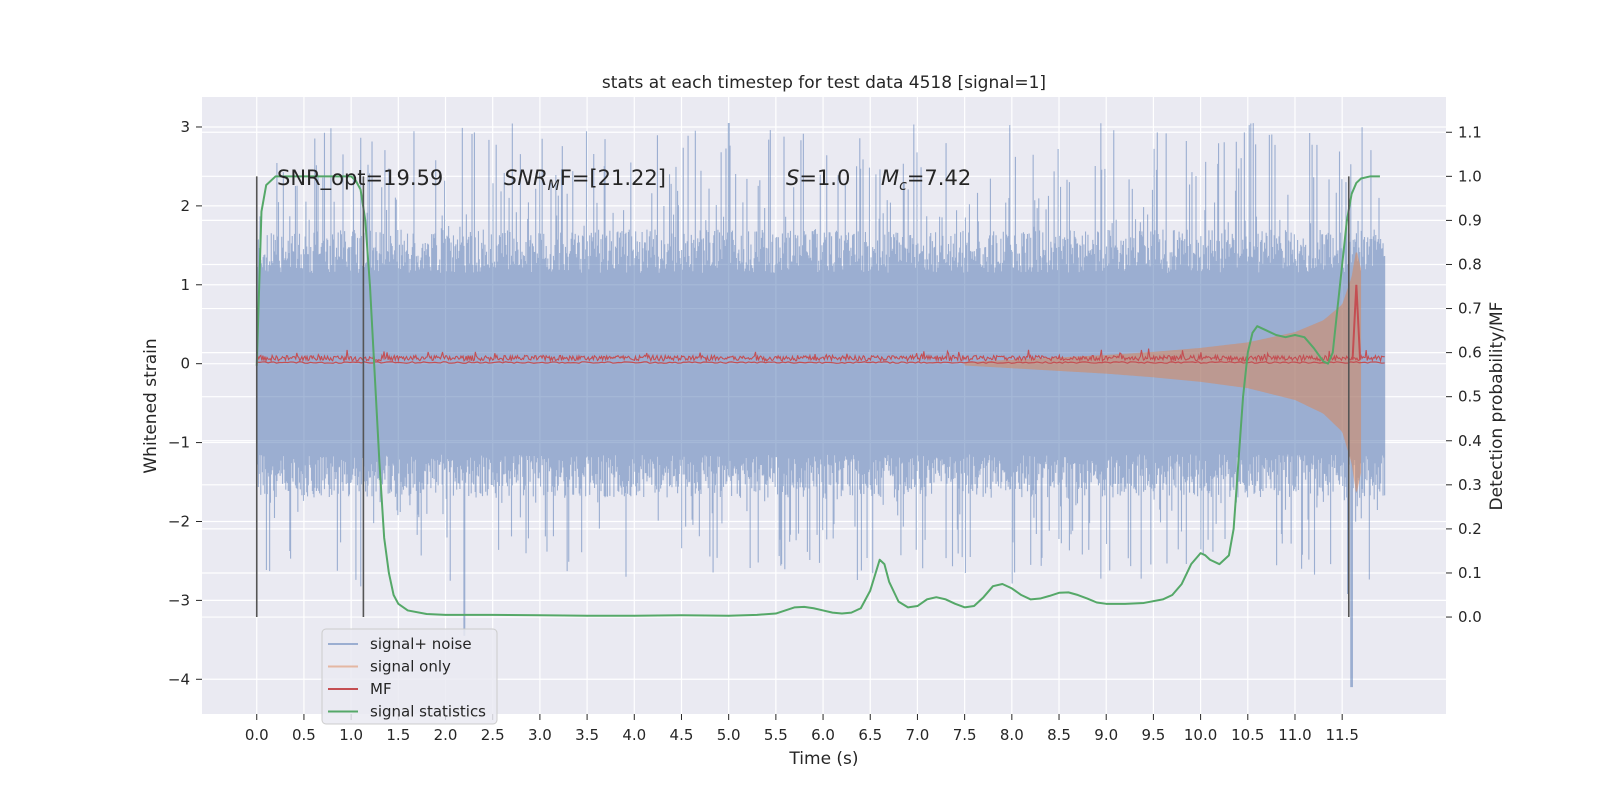 The height and width of the screenshot is (800, 1600). What do you see at coordinates (613, 178) in the screenshot?
I see `annotation-snr-mf-value: F=[21.22]` at bounding box center [613, 178].